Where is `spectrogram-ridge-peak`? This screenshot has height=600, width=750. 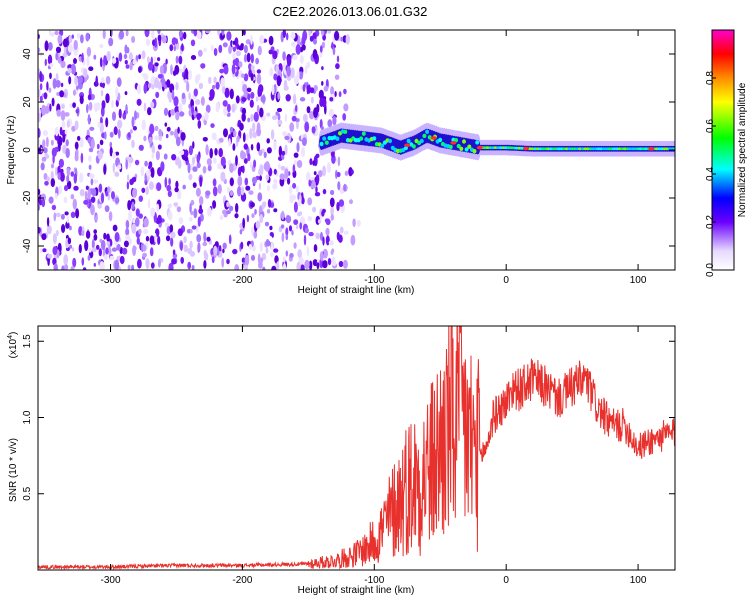
spectrogram-ridge-peak is located at coordinates (651, 149).